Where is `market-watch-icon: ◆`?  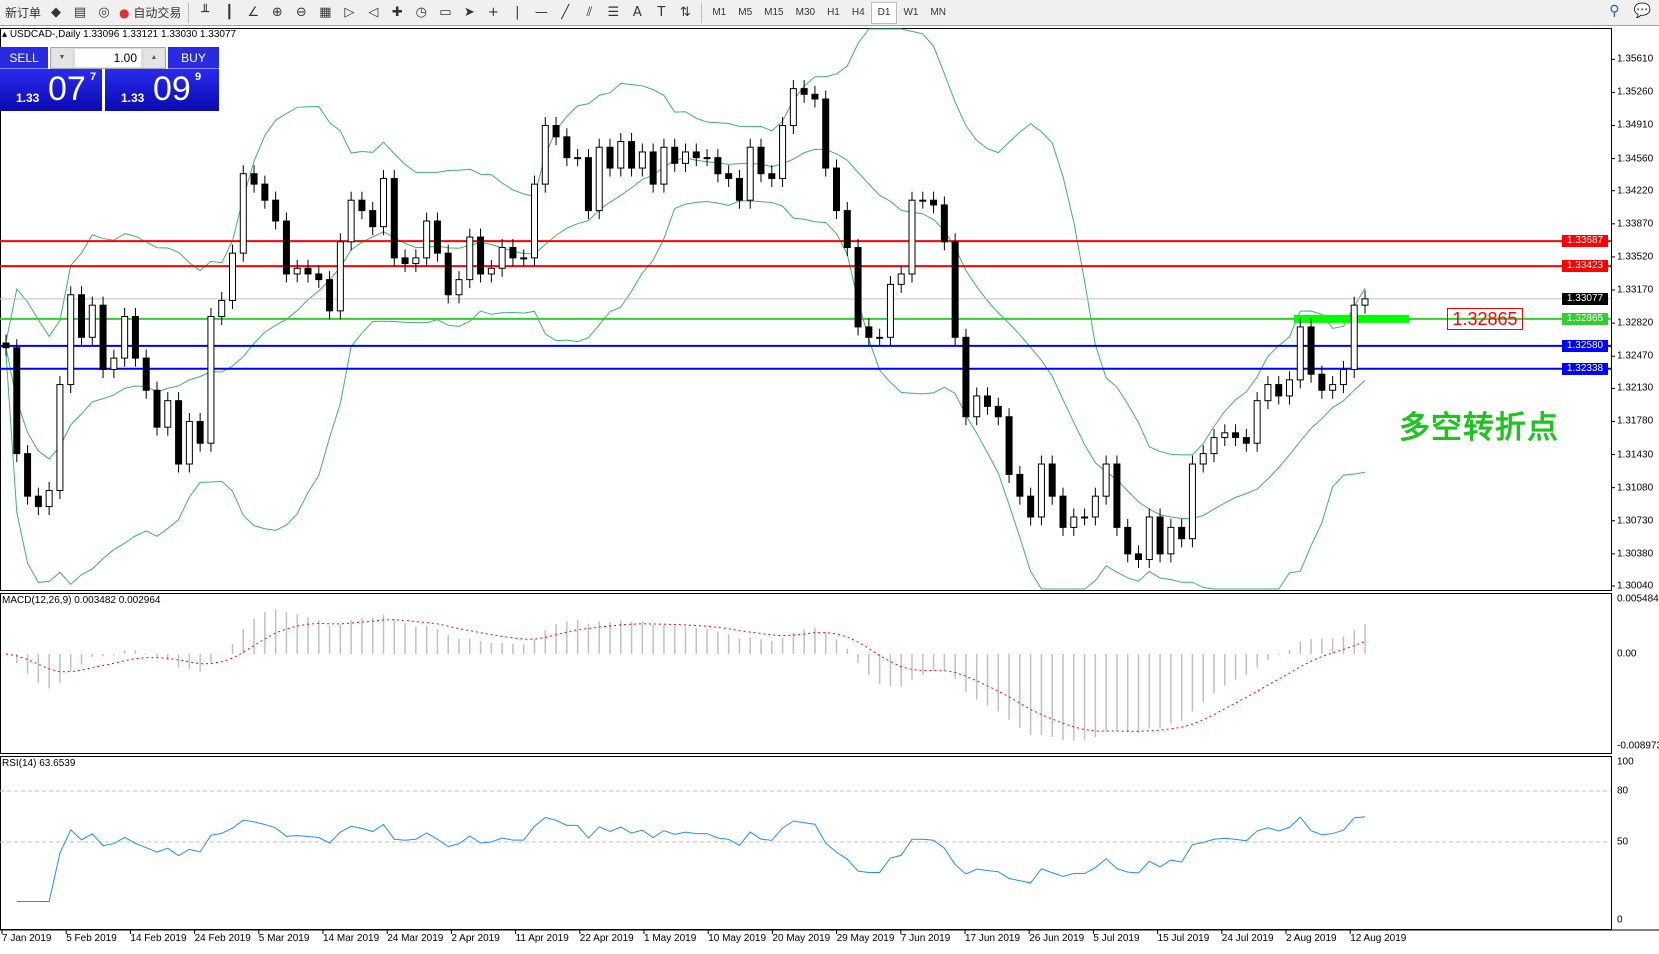
market-watch-icon: ◆ is located at coordinates (56, 12).